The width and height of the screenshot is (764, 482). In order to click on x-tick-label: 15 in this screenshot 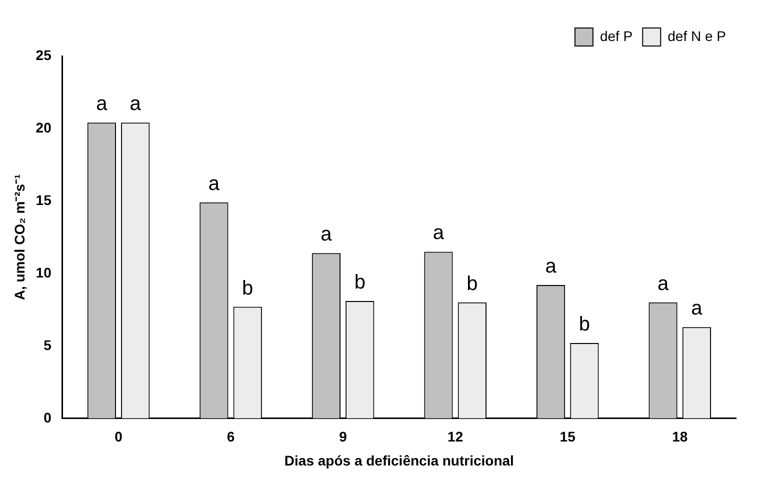, I will do `click(568, 436)`.